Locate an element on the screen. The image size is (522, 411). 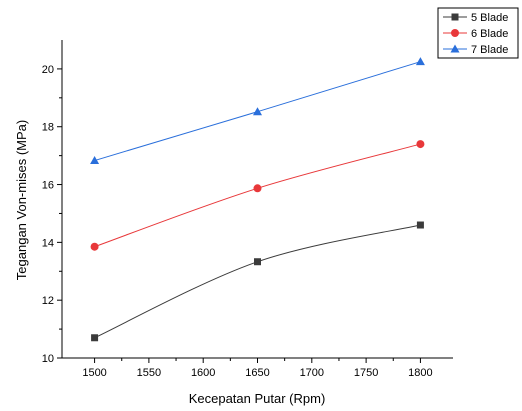
y-tick-label: 10 is located at coordinates (48, 359).